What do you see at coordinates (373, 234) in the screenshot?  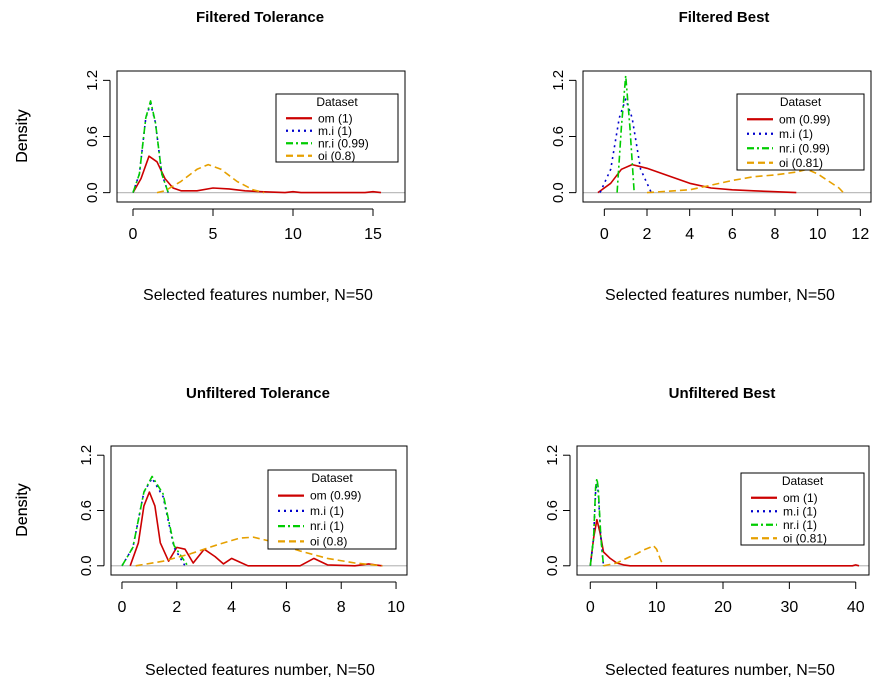 I see `x-tick-label: 15` at bounding box center [373, 234].